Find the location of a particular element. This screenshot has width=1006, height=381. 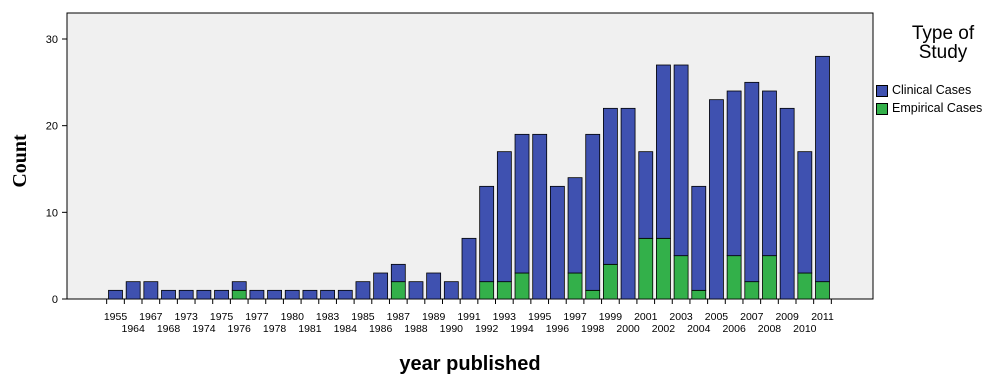

x-tick-label: 1994 is located at coordinates (522, 329).